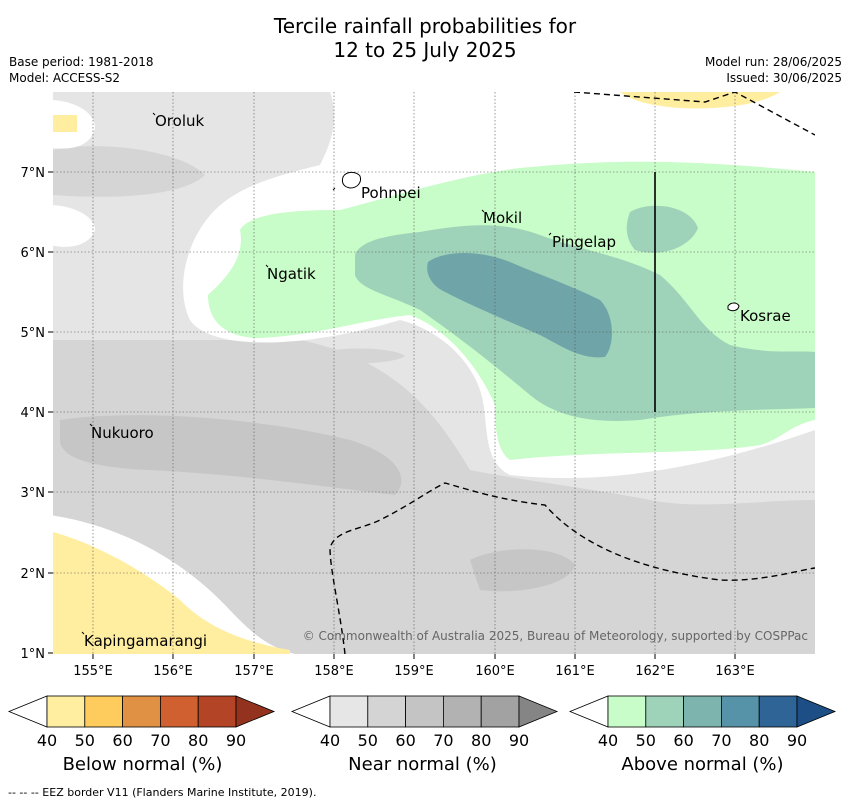 The width and height of the screenshot is (850, 804). What do you see at coordinates (700, 100) in the screenshot?
I see `below-normal-northeast` at bounding box center [700, 100].